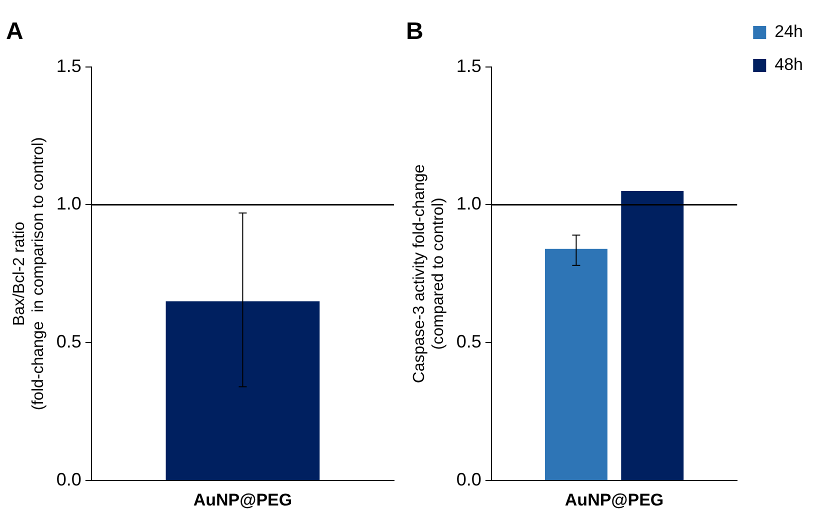 This screenshot has height=525, width=819. Describe the element at coordinates (29, 273) in the screenshot. I see `y-axis-title: Bax/Bcl-2 ratio (fold-change in comparison to control)` at that location.